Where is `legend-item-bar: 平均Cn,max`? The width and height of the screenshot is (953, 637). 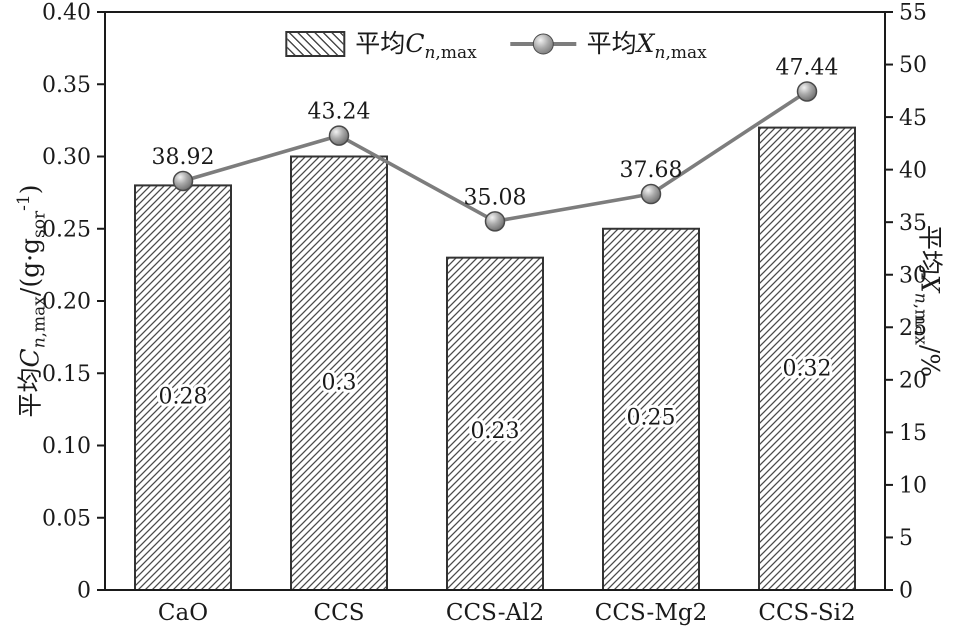
legend-item-bar: 平均Cn,max is located at coordinates (381, 43).